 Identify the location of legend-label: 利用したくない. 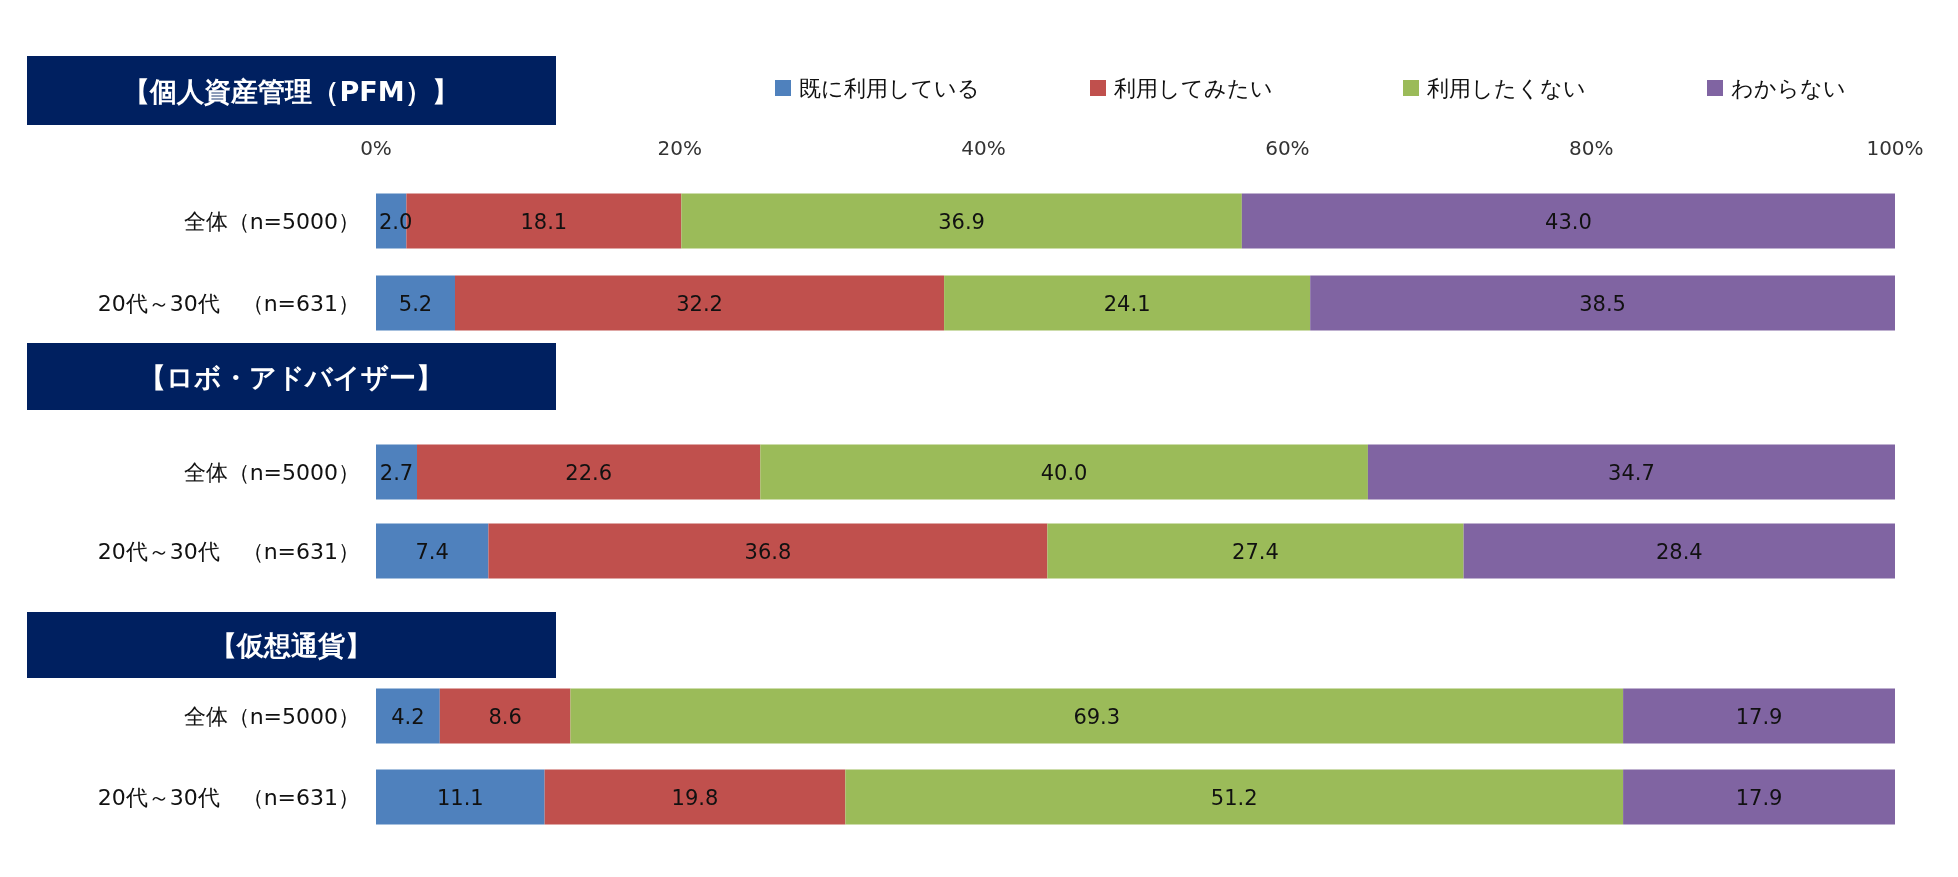
(1506, 88).